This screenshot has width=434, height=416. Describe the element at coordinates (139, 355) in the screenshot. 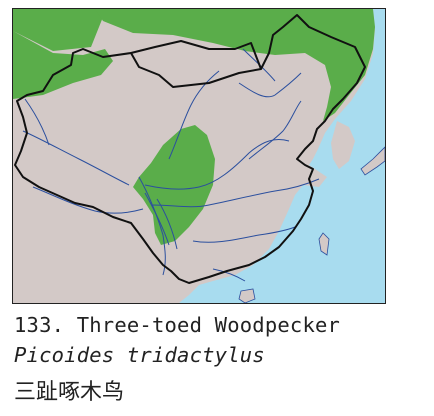

I see `species-scientific-name: Picoides tridactylus` at that location.